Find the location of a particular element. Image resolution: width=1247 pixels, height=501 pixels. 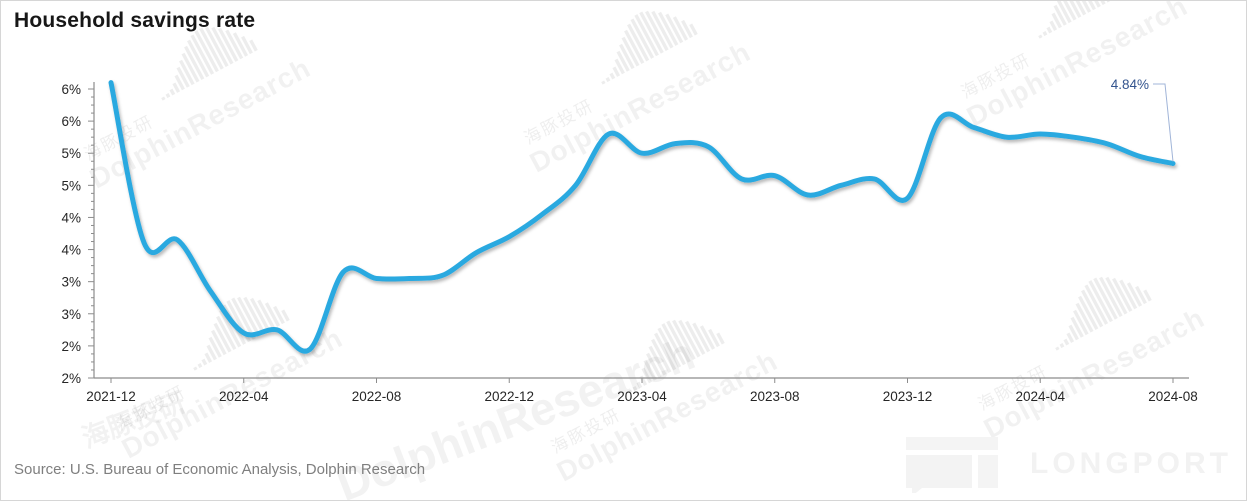

longport-logo: LONGPORT is located at coordinates (1049, 464).